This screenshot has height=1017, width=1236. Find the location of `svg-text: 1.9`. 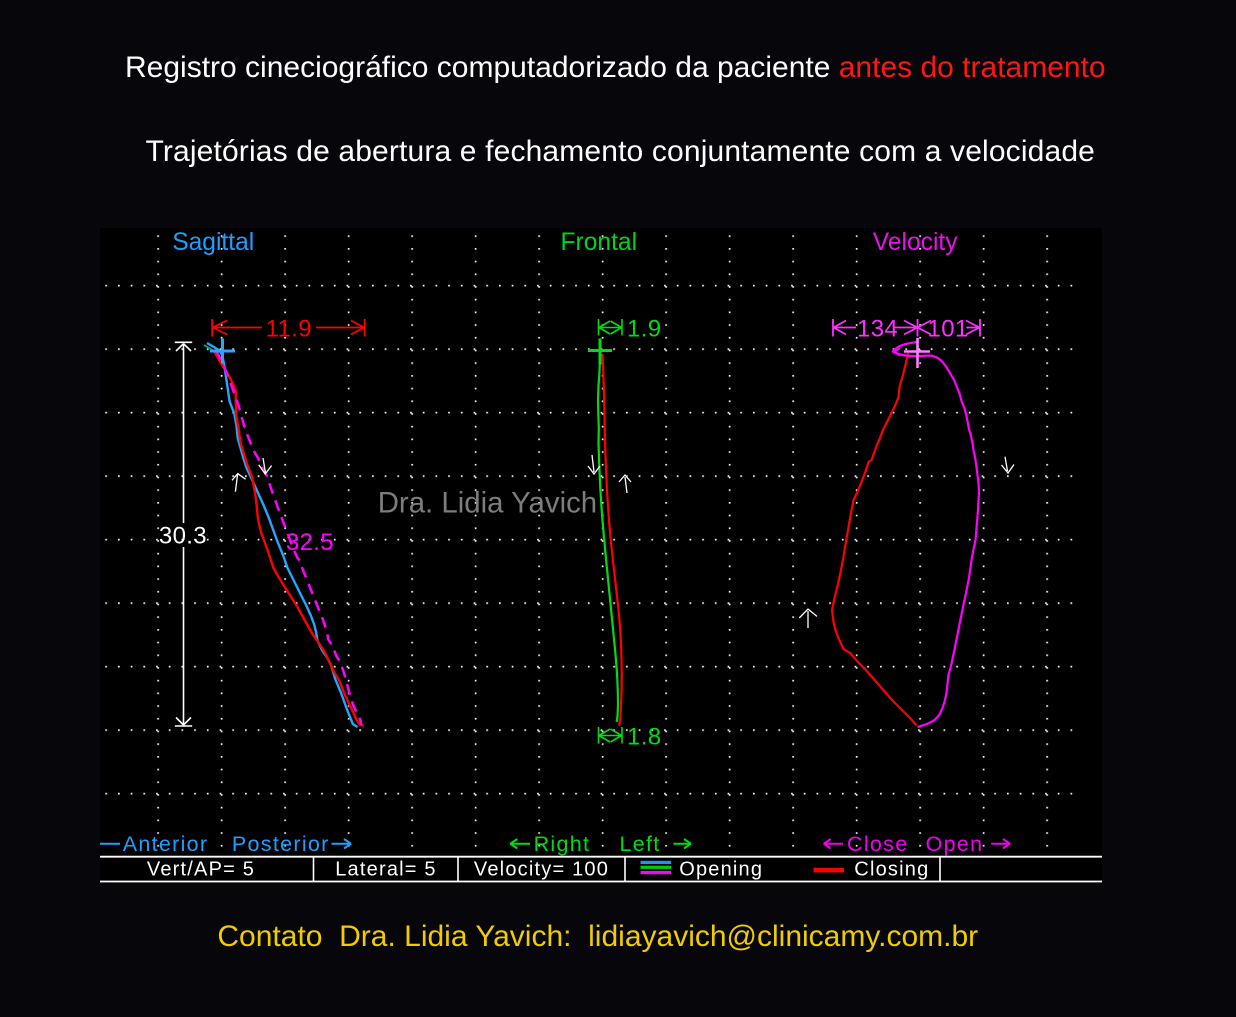

svg-text: 1.9 is located at coordinates (644, 329).